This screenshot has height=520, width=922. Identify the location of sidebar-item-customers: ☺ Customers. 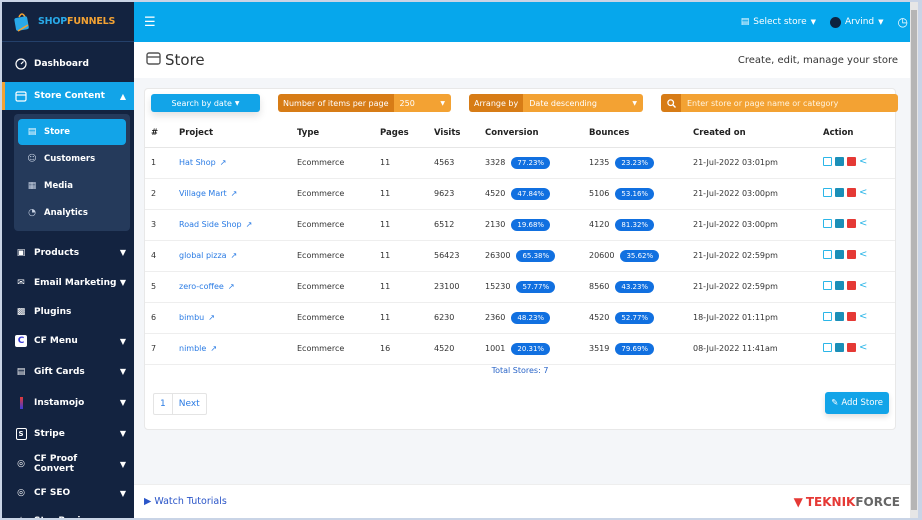
(61, 159).